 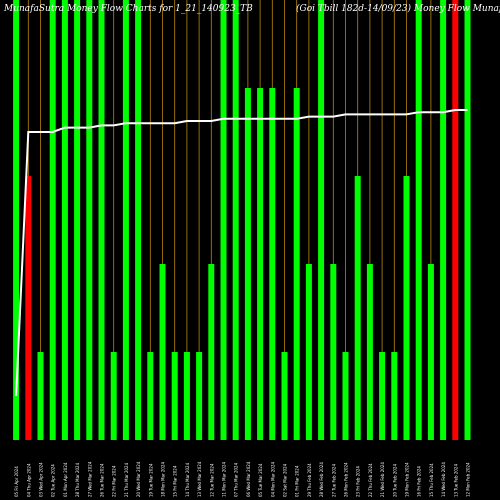 What do you see at coordinates (163, 479) in the screenshot?
I see `x-tick-label: 18 Mon Mar 2024` at bounding box center [163, 479].